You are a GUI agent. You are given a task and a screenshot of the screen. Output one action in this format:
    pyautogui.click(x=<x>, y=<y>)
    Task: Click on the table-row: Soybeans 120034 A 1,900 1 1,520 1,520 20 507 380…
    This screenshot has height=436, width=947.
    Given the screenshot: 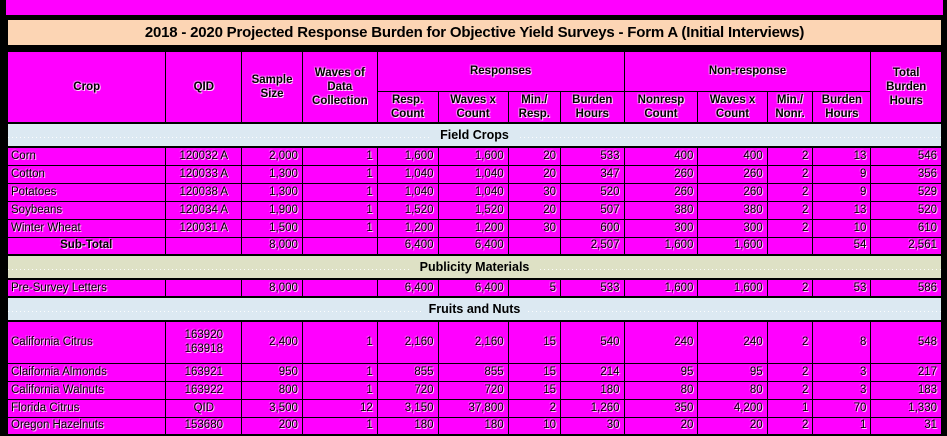 What is the action you would take?
    pyautogui.click(x=474, y=210)
    